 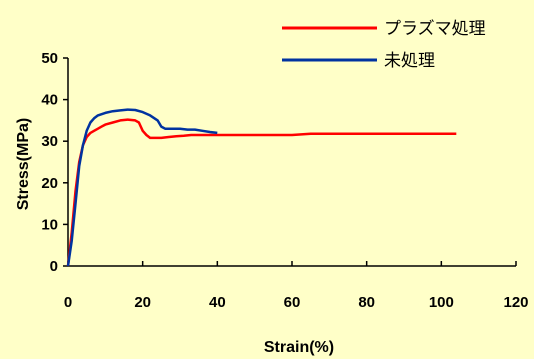 What do you see at coordinates (384, 45) in the screenshot?
I see `legend: プラズマ処理 未処理` at bounding box center [384, 45].